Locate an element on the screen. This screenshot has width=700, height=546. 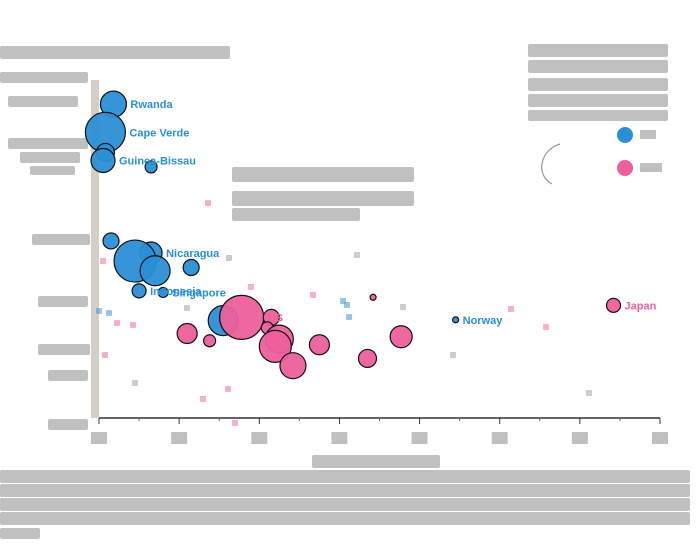
data-label: US is located at coordinates (275, 318).